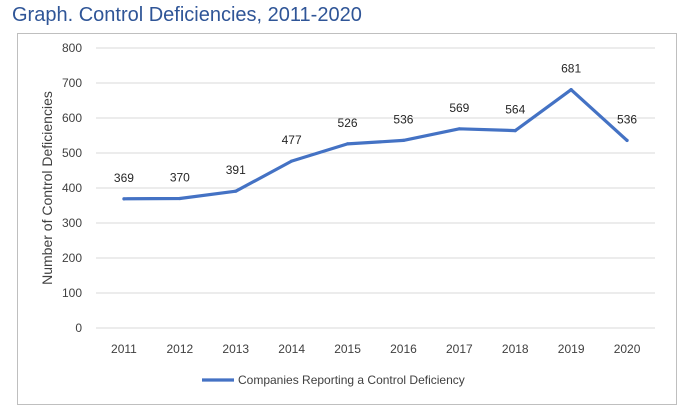 The image size is (684, 418). I want to click on x-axis-ticks: 2011 2012 2013 2014 2015 2016 2017 2018 2019 2020, so click(376, 349).